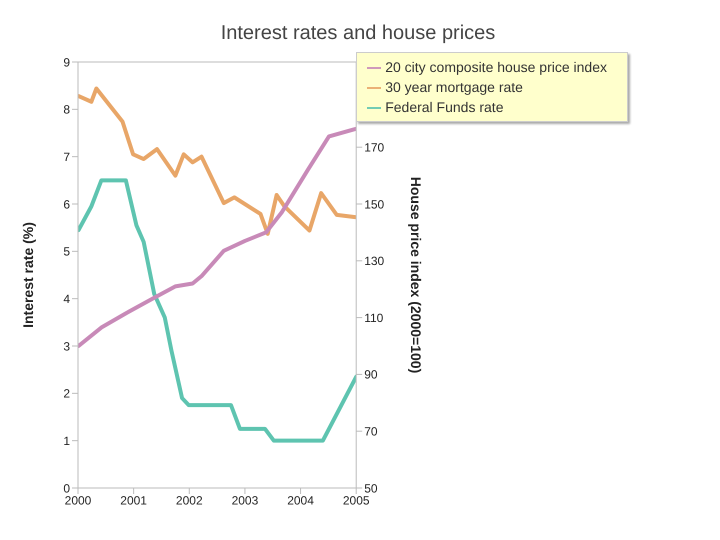 The height and width of the screenshot is (540, 720). Describe the element at coordinates (66, 346) in the screenshot. I see `y-tick-label: 3` at that location.